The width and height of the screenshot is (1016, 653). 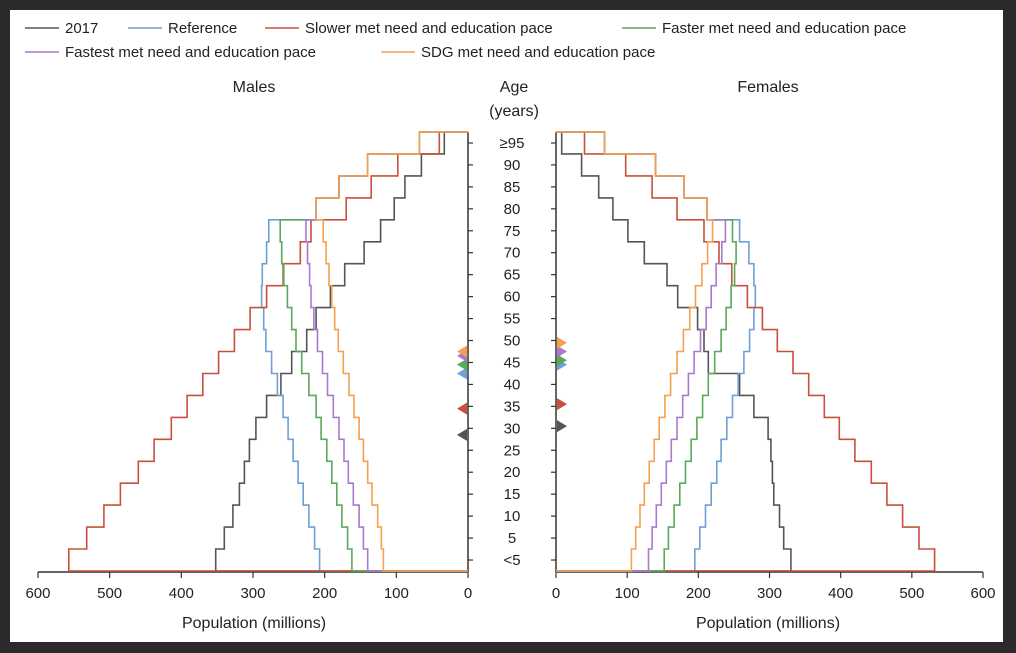 What do you see at coordinates (562, 351) in the screenshot?
I see `median-marker-fastest-met-need-and-education-pace-females` at bounding box center [562, 351].